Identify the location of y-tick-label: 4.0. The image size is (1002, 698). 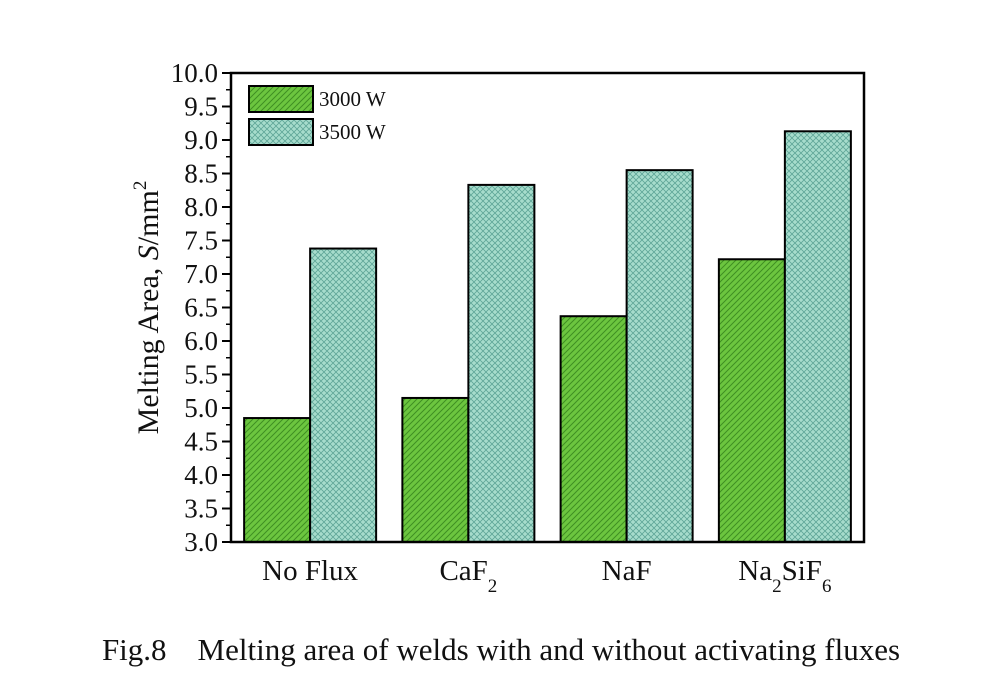
(201, 475).